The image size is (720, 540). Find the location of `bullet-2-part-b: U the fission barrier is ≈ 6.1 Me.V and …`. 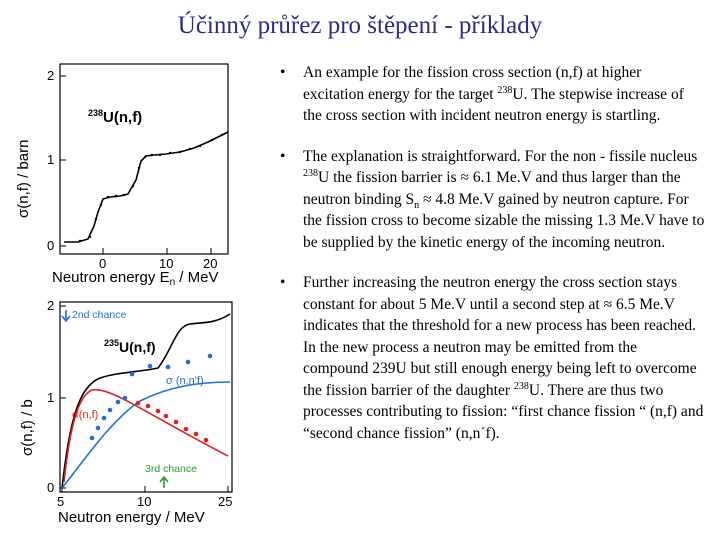

bullet-2-part-b: U the fission barrier is ≈ 6.1 Me.V and … is located at coordinates (492, 188).